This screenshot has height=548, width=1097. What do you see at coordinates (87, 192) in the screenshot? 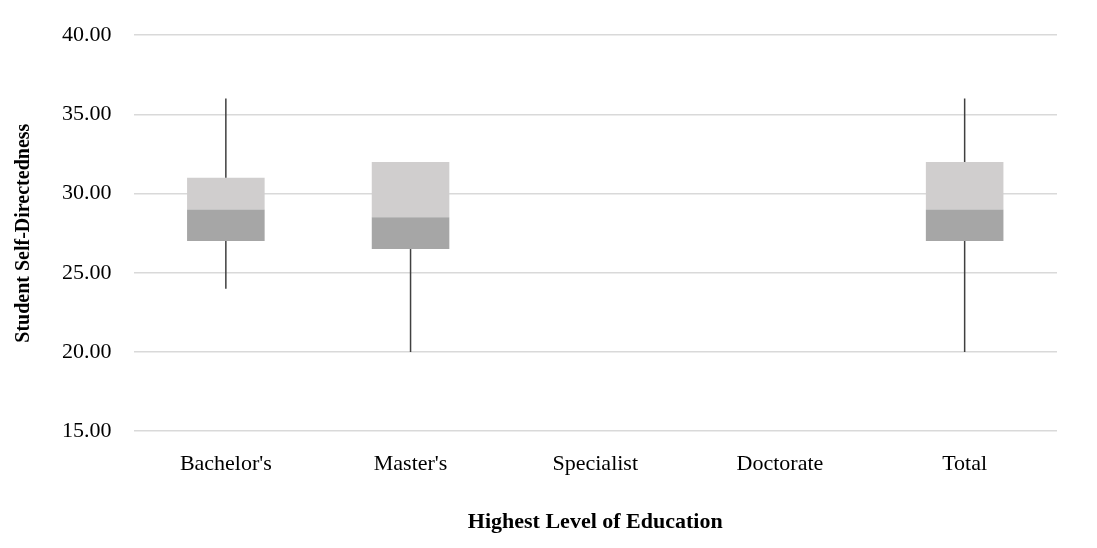
I see `y-tick-label: 30.00` at bounding box center [87, 192].